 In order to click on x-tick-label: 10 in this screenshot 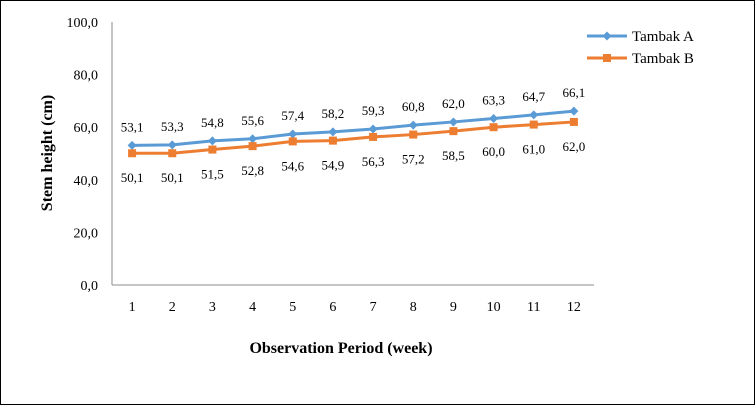, I will do `click(494, 307)`.